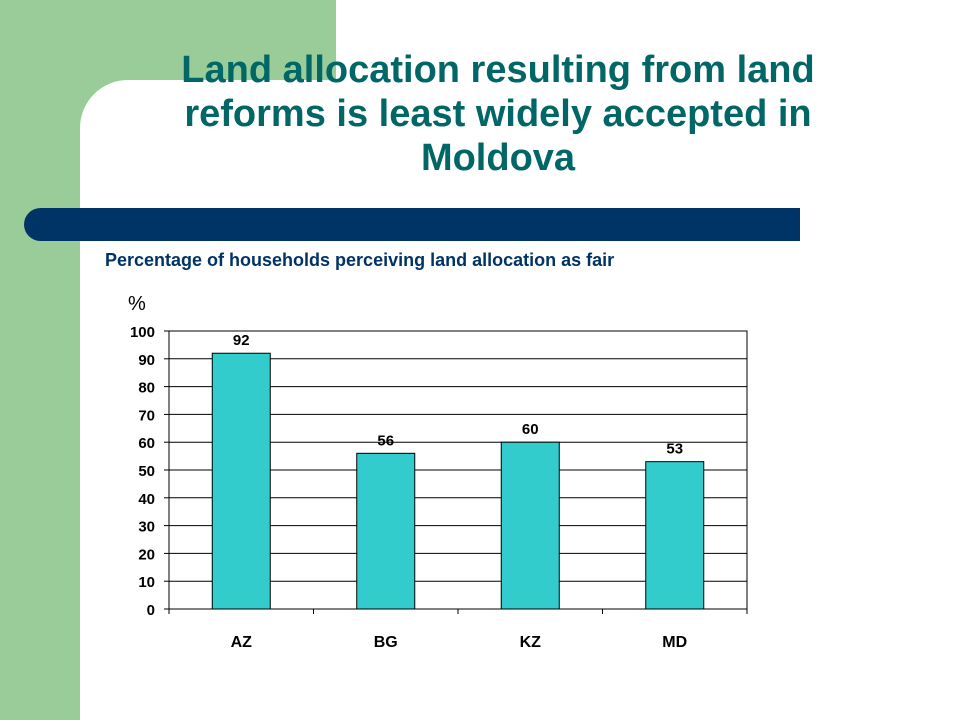  Describe the element at coordinates (137, 304) in the screenshot. I see `y-axis-unit-label: %` at that location.